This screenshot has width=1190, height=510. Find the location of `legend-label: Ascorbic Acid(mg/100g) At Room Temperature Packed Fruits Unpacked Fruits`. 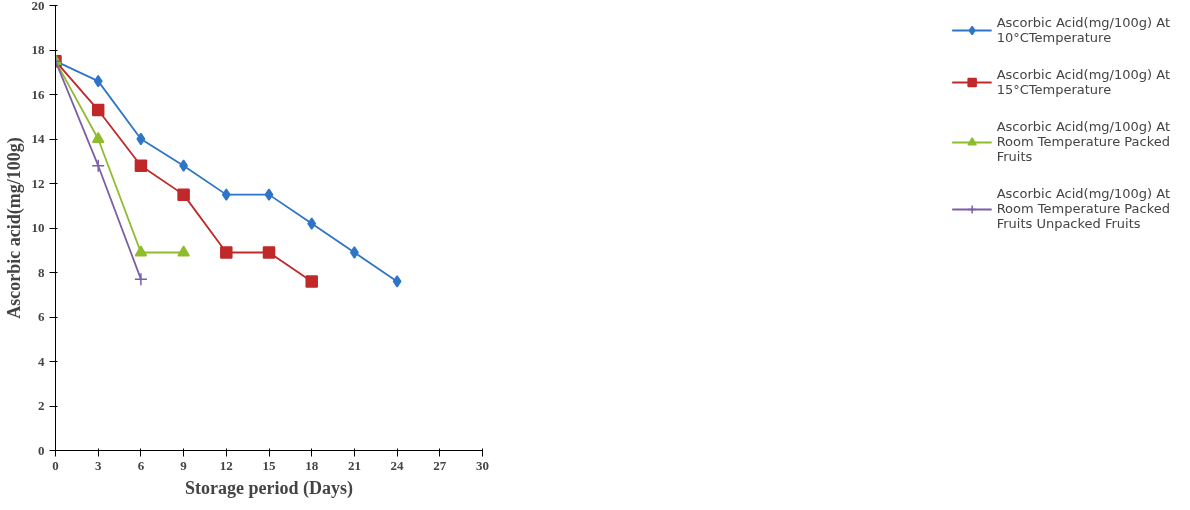

legend-label: Ascorbic Acid(mg/100g) At Room Temperature Packed Fruits Unpacked Fruits is located at coordinates (1083, 208).